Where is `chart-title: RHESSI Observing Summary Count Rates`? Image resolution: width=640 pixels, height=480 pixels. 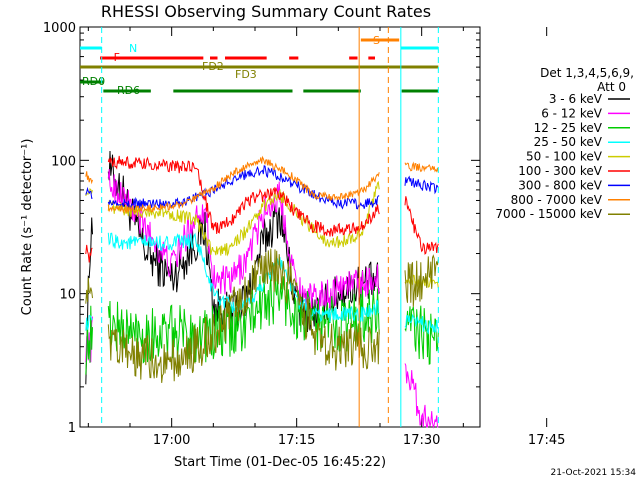 chart-title: RHESSI Observing Summary Count Rates is located at coordinates (266, 11).